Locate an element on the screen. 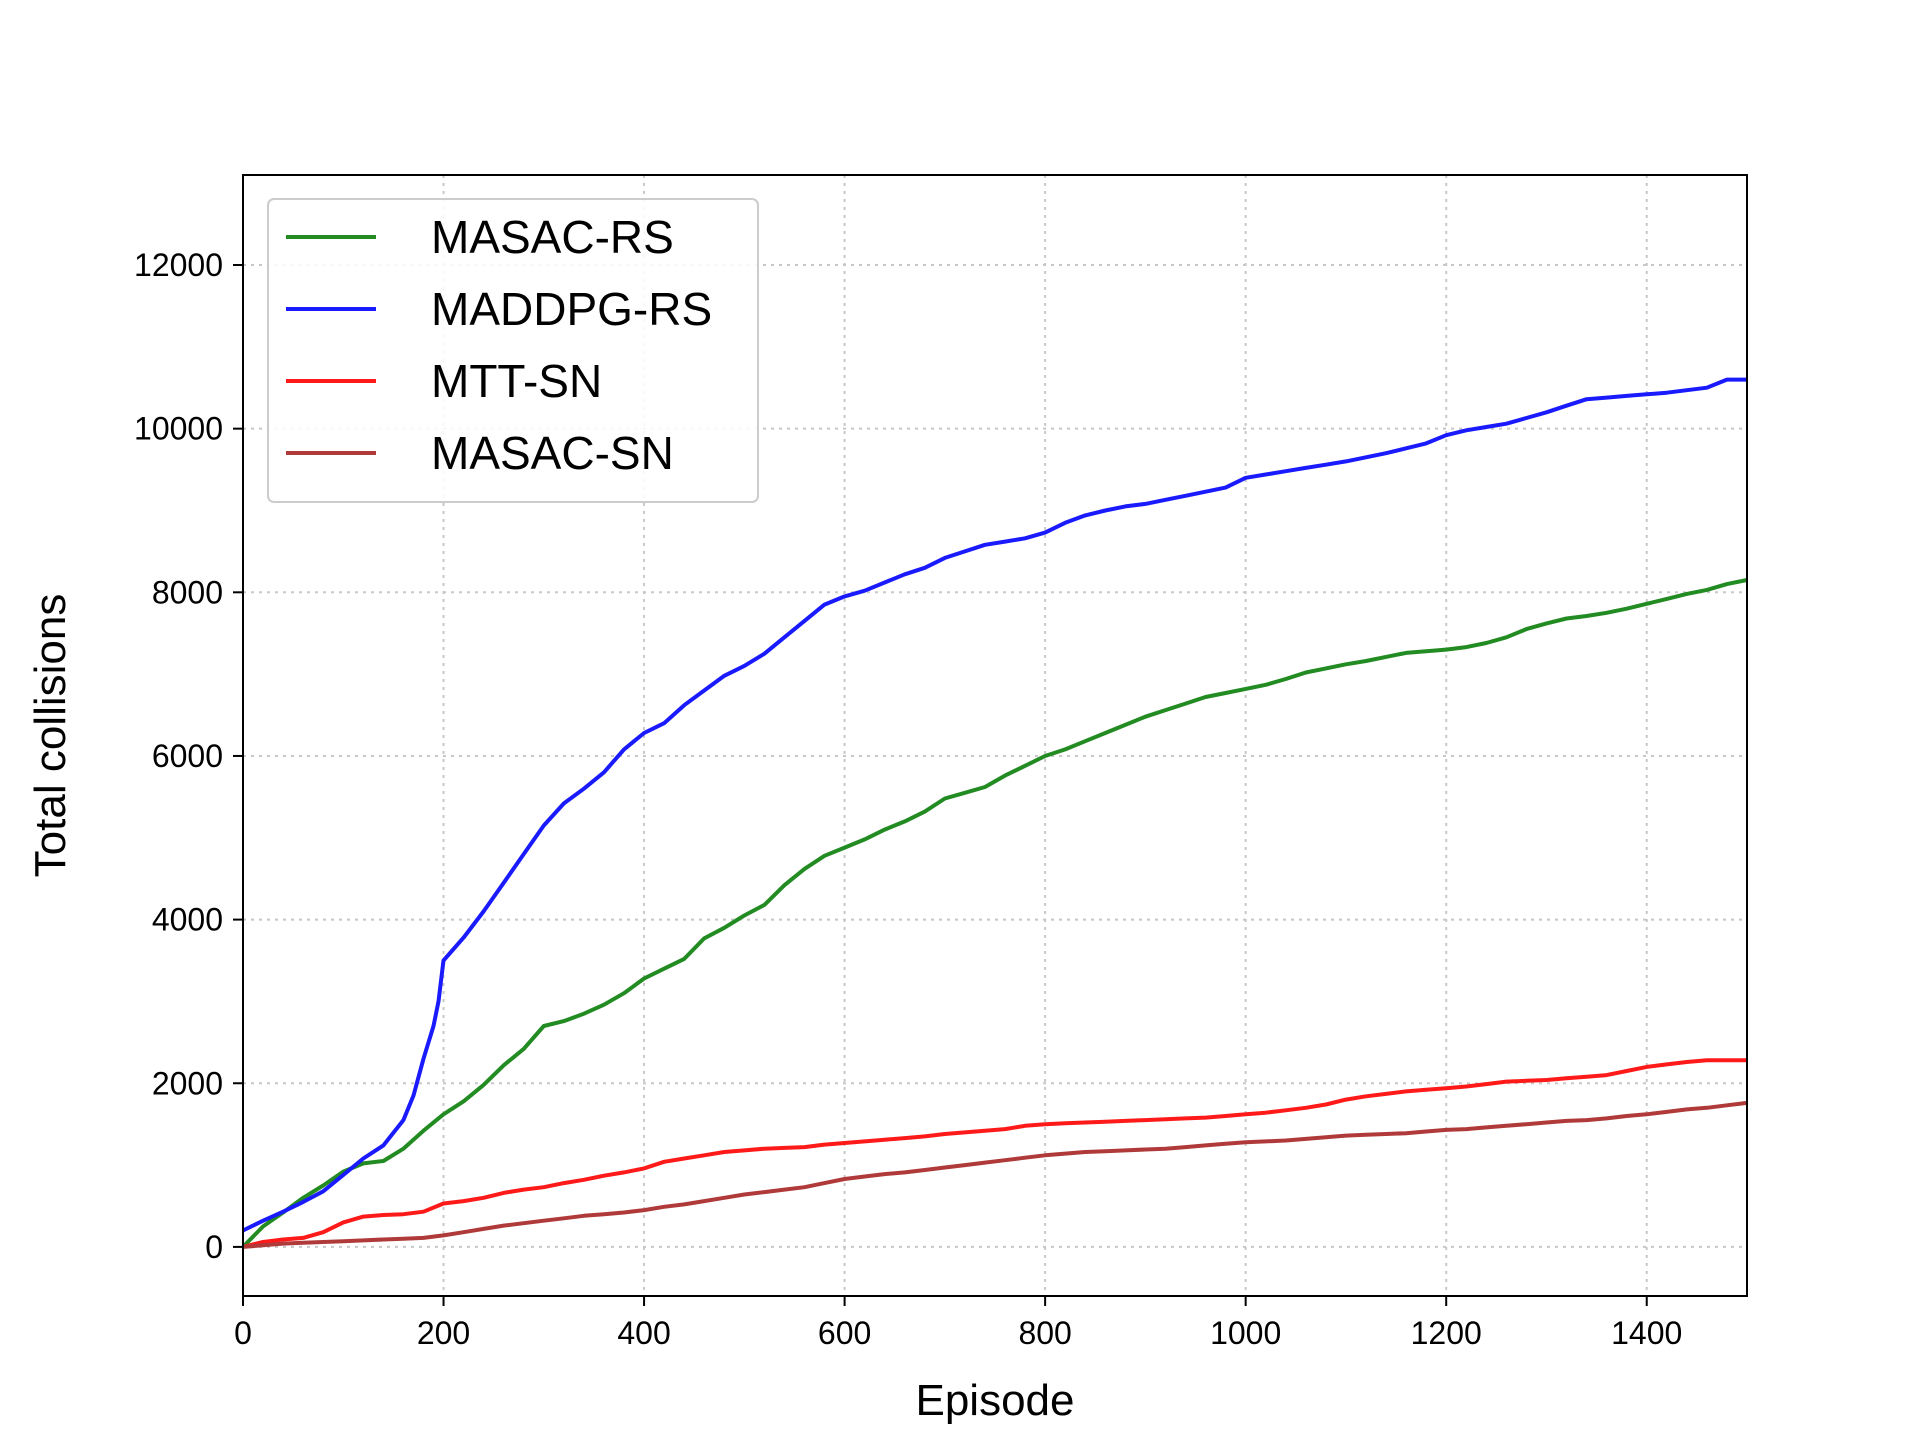  x-tick-label: 200 is located at coordinates (443, 1333).